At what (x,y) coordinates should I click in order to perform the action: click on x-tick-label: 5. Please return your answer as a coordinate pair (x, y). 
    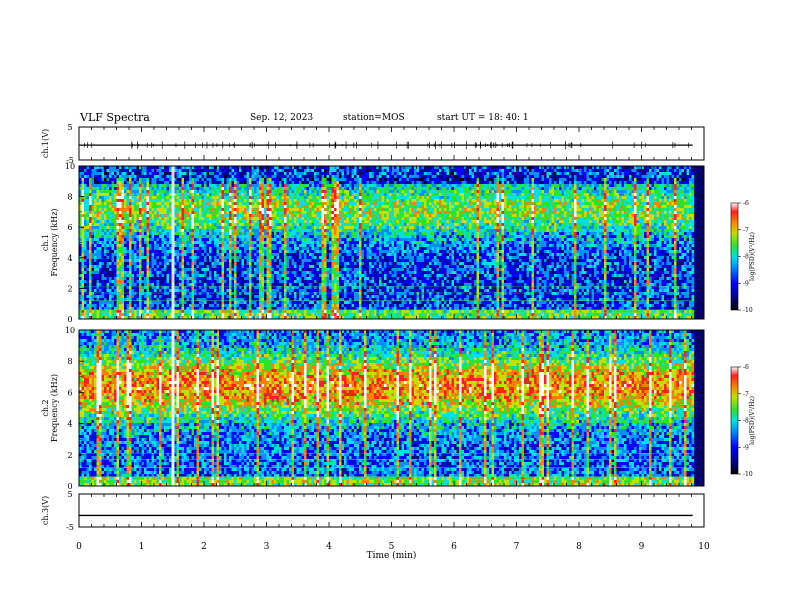
    Looking at the image, I should click on (392, 547).